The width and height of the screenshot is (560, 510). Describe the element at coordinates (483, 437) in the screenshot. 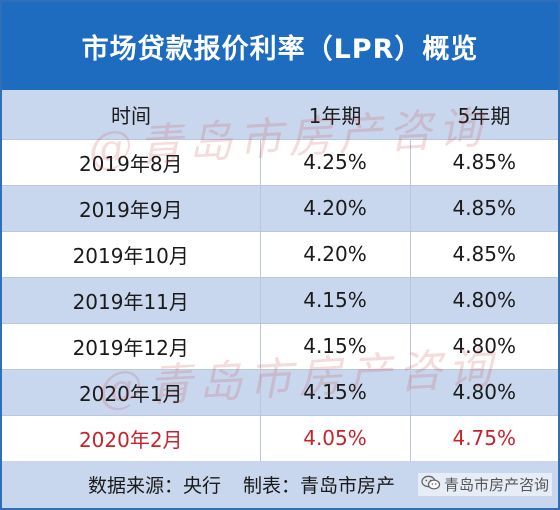

I see `cell-5y-rate: 4.75%` at that location.